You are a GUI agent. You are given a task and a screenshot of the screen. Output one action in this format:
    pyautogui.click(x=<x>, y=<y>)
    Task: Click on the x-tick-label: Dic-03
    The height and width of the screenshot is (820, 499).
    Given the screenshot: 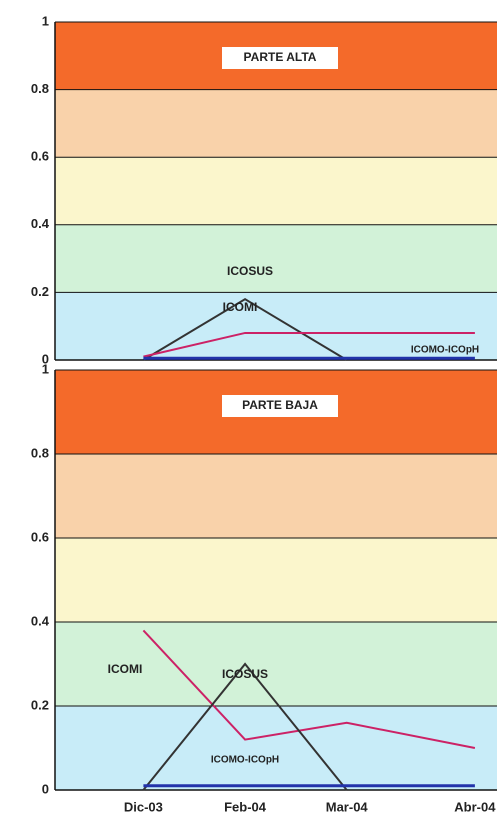 What is the action you would take?
    pyautogui.click(x=143, y=806)
    